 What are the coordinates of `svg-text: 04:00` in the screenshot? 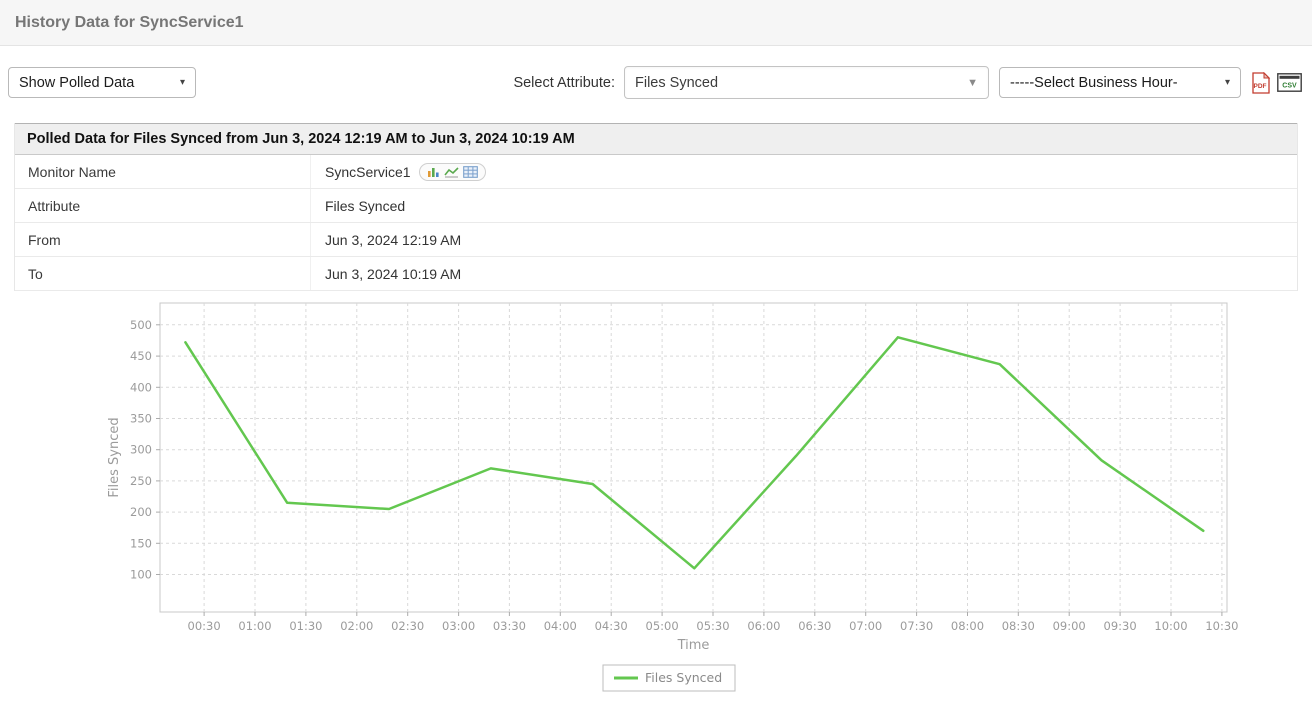 It's located at (560, 626).